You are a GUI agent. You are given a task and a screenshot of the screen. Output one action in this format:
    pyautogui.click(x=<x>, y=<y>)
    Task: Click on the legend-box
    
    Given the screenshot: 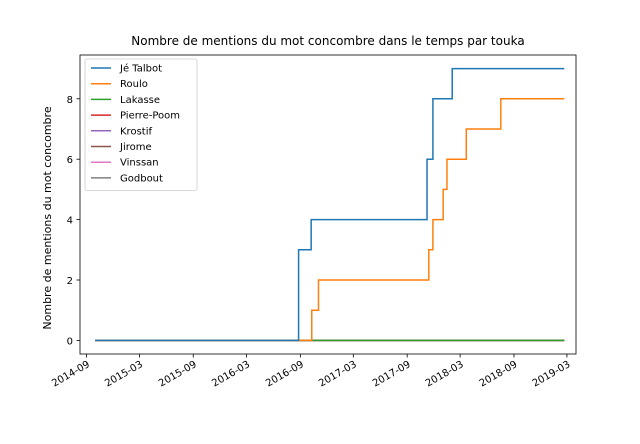 What is the action you would take?
    pyautogui.click(x=141, y=125)
    